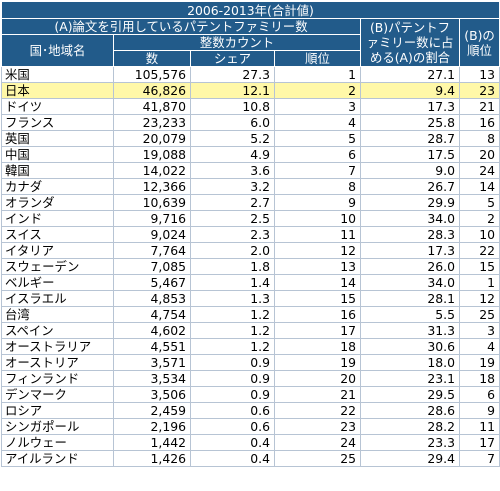  I want to click on cell-count: 4,602, so click(152, 330).